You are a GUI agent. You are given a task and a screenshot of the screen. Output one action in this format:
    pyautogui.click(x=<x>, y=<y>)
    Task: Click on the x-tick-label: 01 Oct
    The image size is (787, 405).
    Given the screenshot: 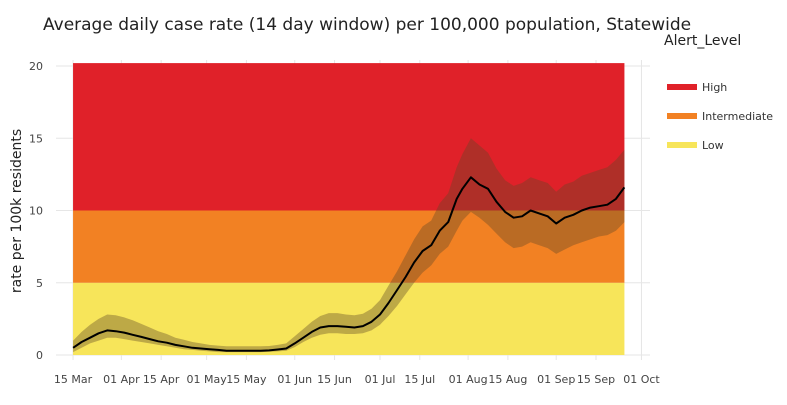 What is the action you would take?
    pyautogui.click(x=641, y=379)
    